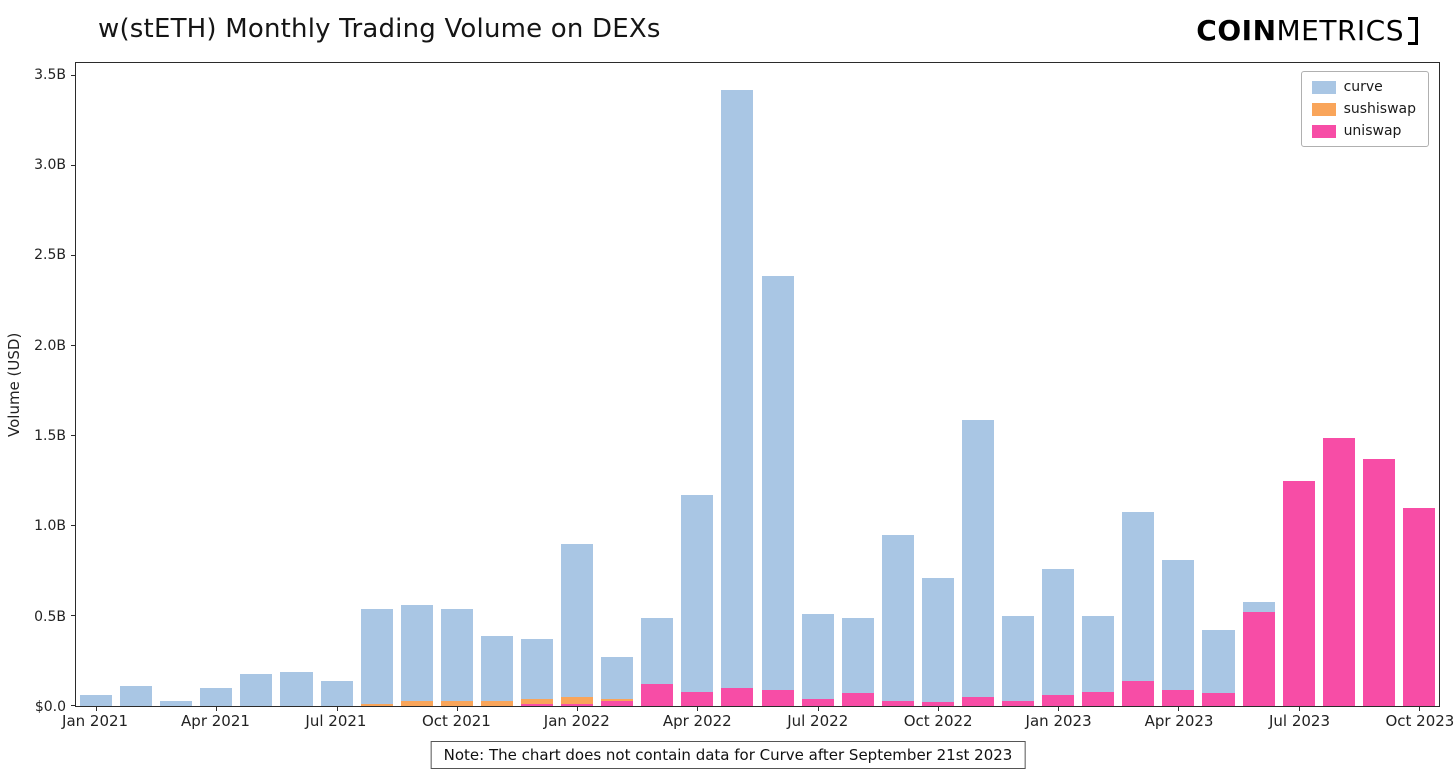  What do you see at coordinates (50, 616) in the screenshot?
I see `y-tick-label: 0.5B` at bounding box center [50, 616].